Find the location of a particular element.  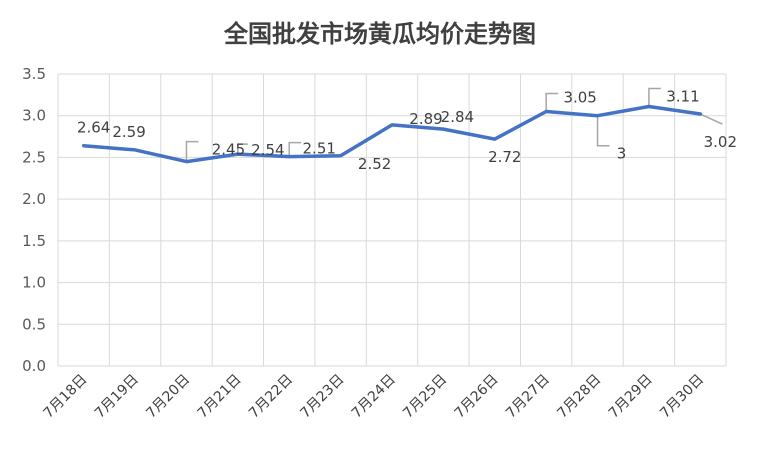

x-tick-label: 7月28日 is located at coordinates (579, 397).